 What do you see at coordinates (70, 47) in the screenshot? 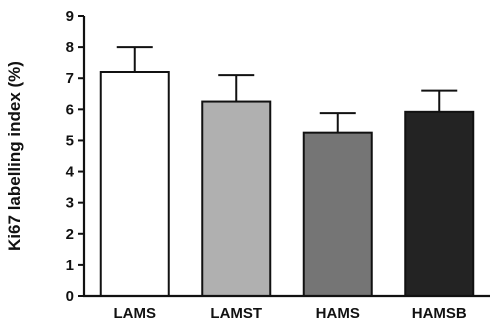
I see `y-tick-label-8: 8` at bounding box center [70, 47].